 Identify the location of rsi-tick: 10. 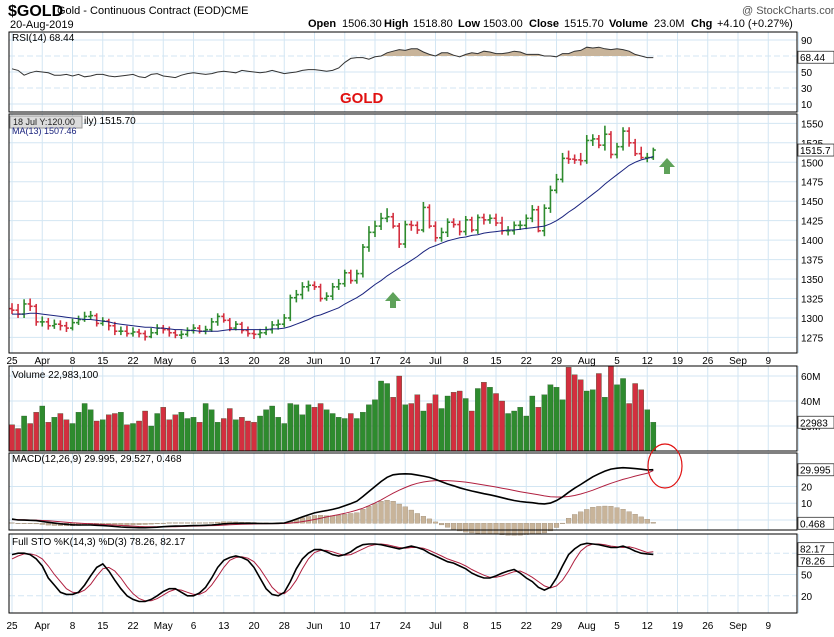
(807, 105).